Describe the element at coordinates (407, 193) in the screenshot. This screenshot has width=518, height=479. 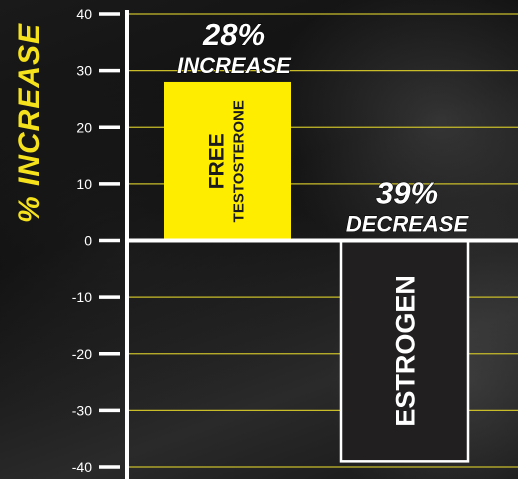
I see `annotation-value: 39%` at that location.